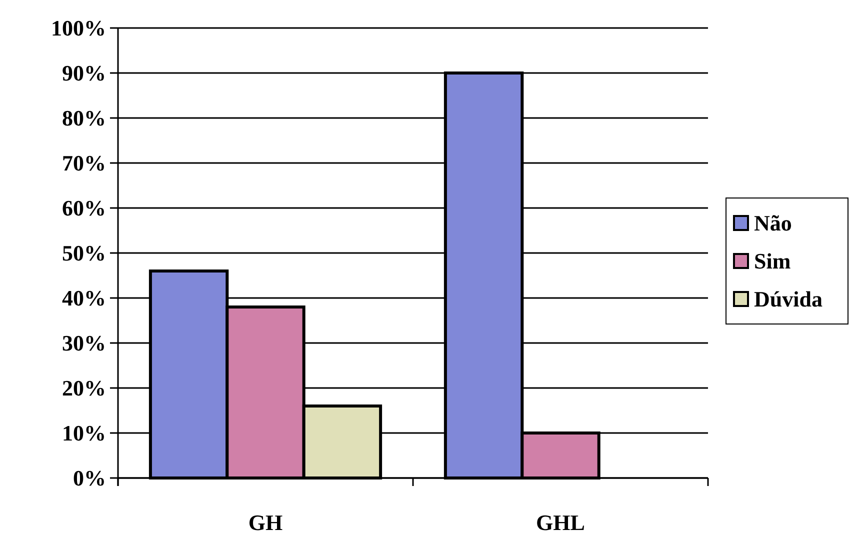 This screenshot has height=560, width=858. Describe the element at coordinates (788, 299) in the screenshot. I see `legend-label: Dúvida` at that location.